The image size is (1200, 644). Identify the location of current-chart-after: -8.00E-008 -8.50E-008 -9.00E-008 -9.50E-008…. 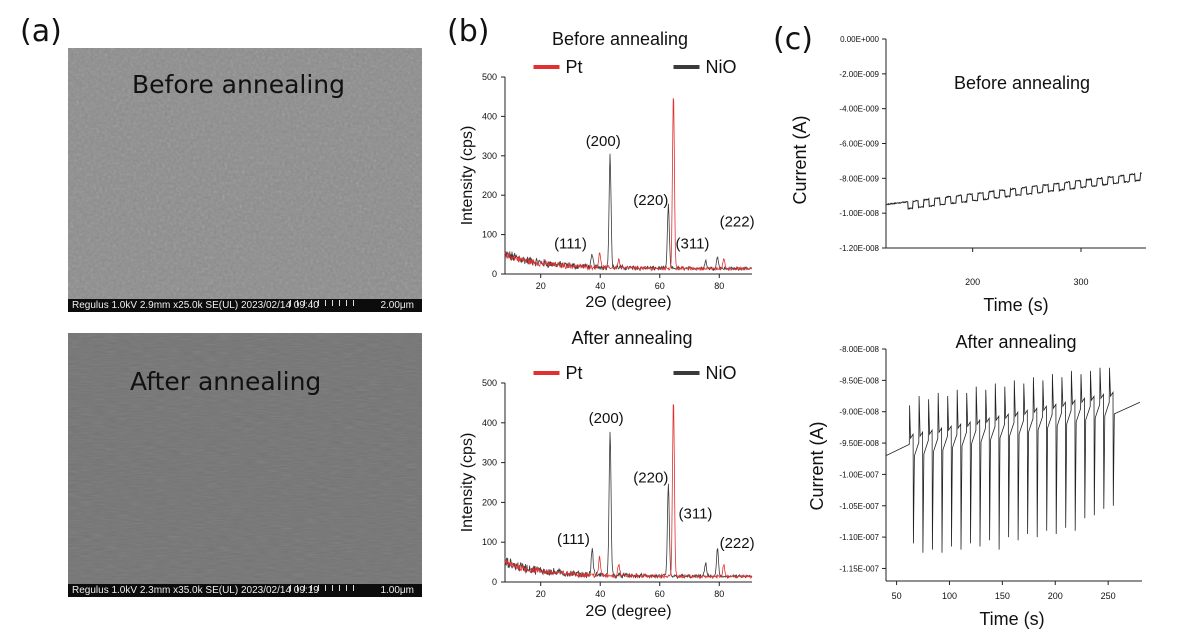
(974, 480).